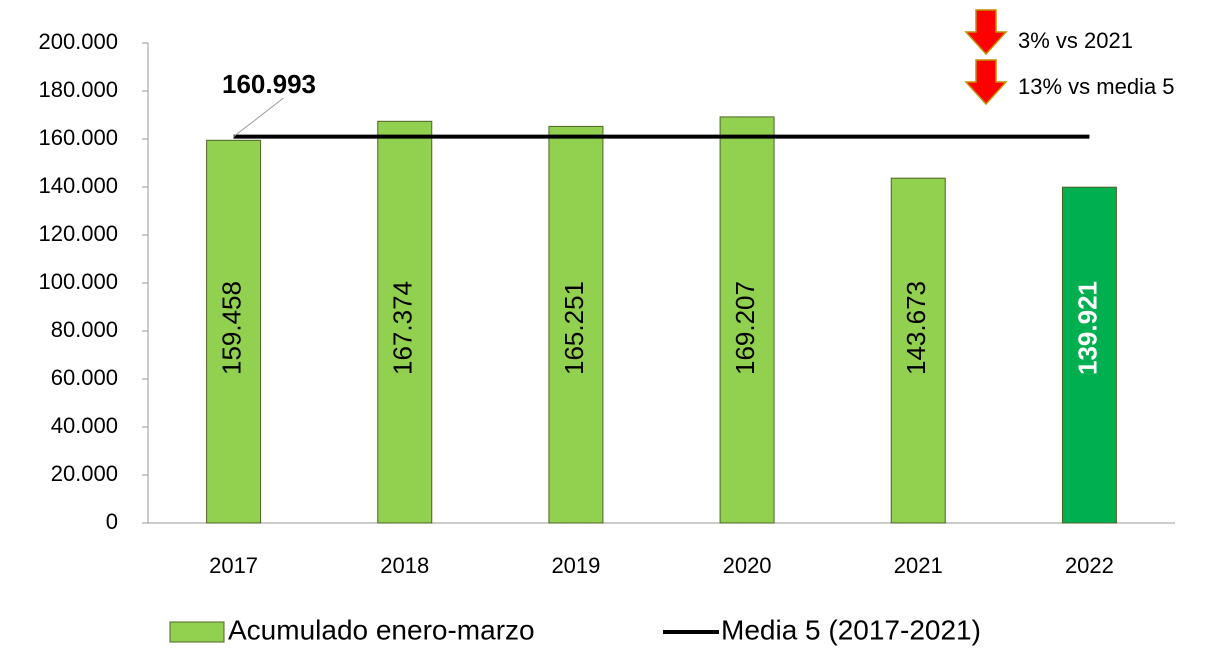 This screenshot has width=1231, height=648. I want to click on bar-value-label: 167.374, so click(403, 328).